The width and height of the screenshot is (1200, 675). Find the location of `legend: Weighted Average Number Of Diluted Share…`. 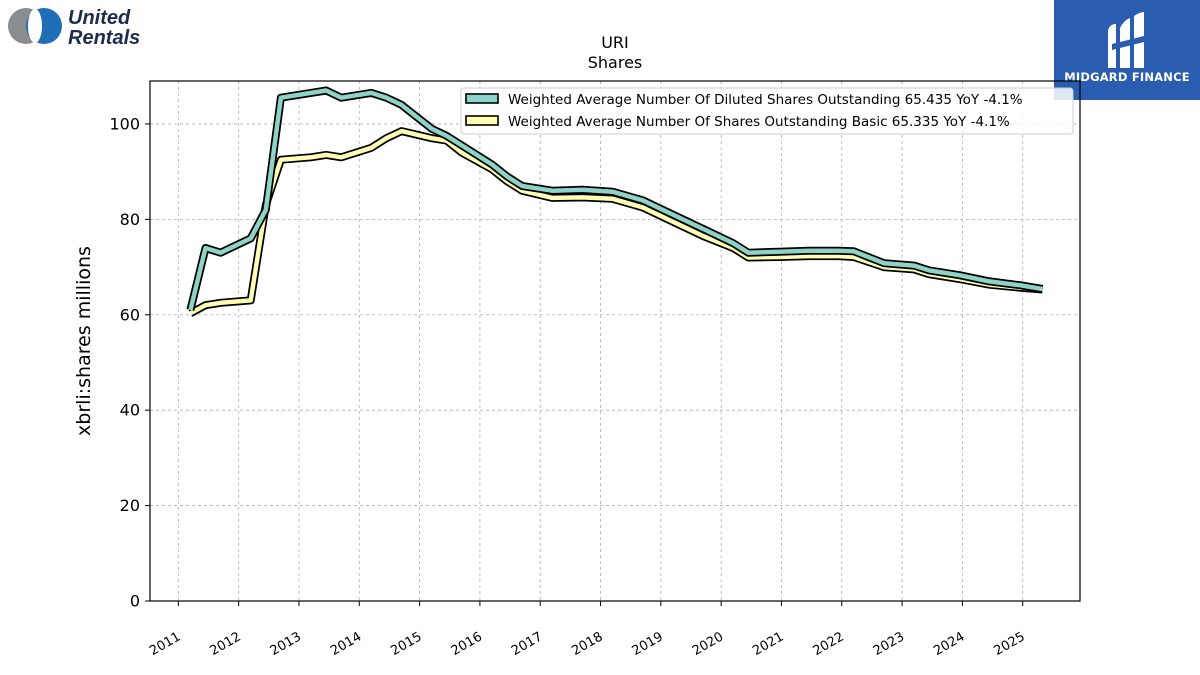

legend: Weighted Average Number Of Diluted Share… is located at coordinates (767, 111).